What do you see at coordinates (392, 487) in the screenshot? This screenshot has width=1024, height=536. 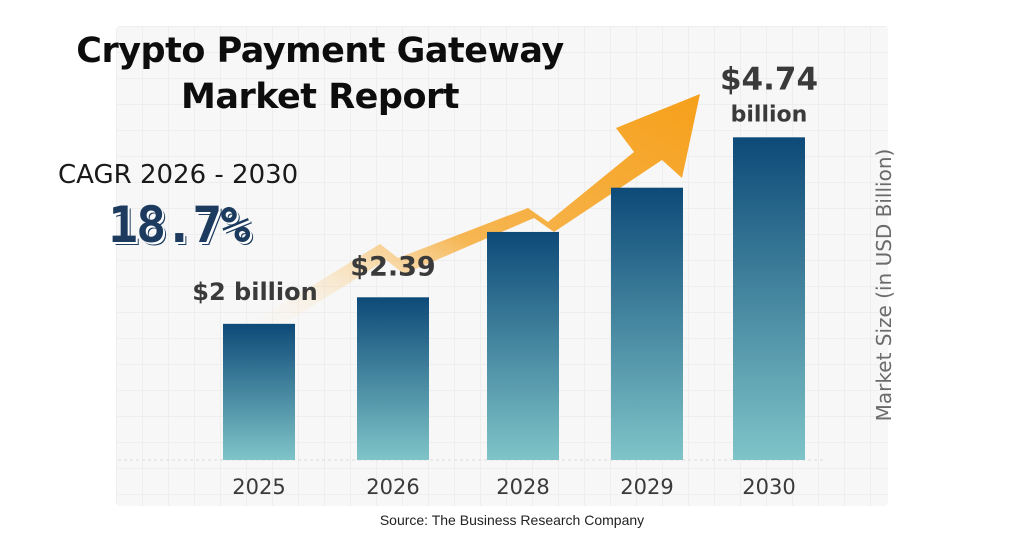 I see `x-tick-label: 2026` at bounding box center [392, 487].